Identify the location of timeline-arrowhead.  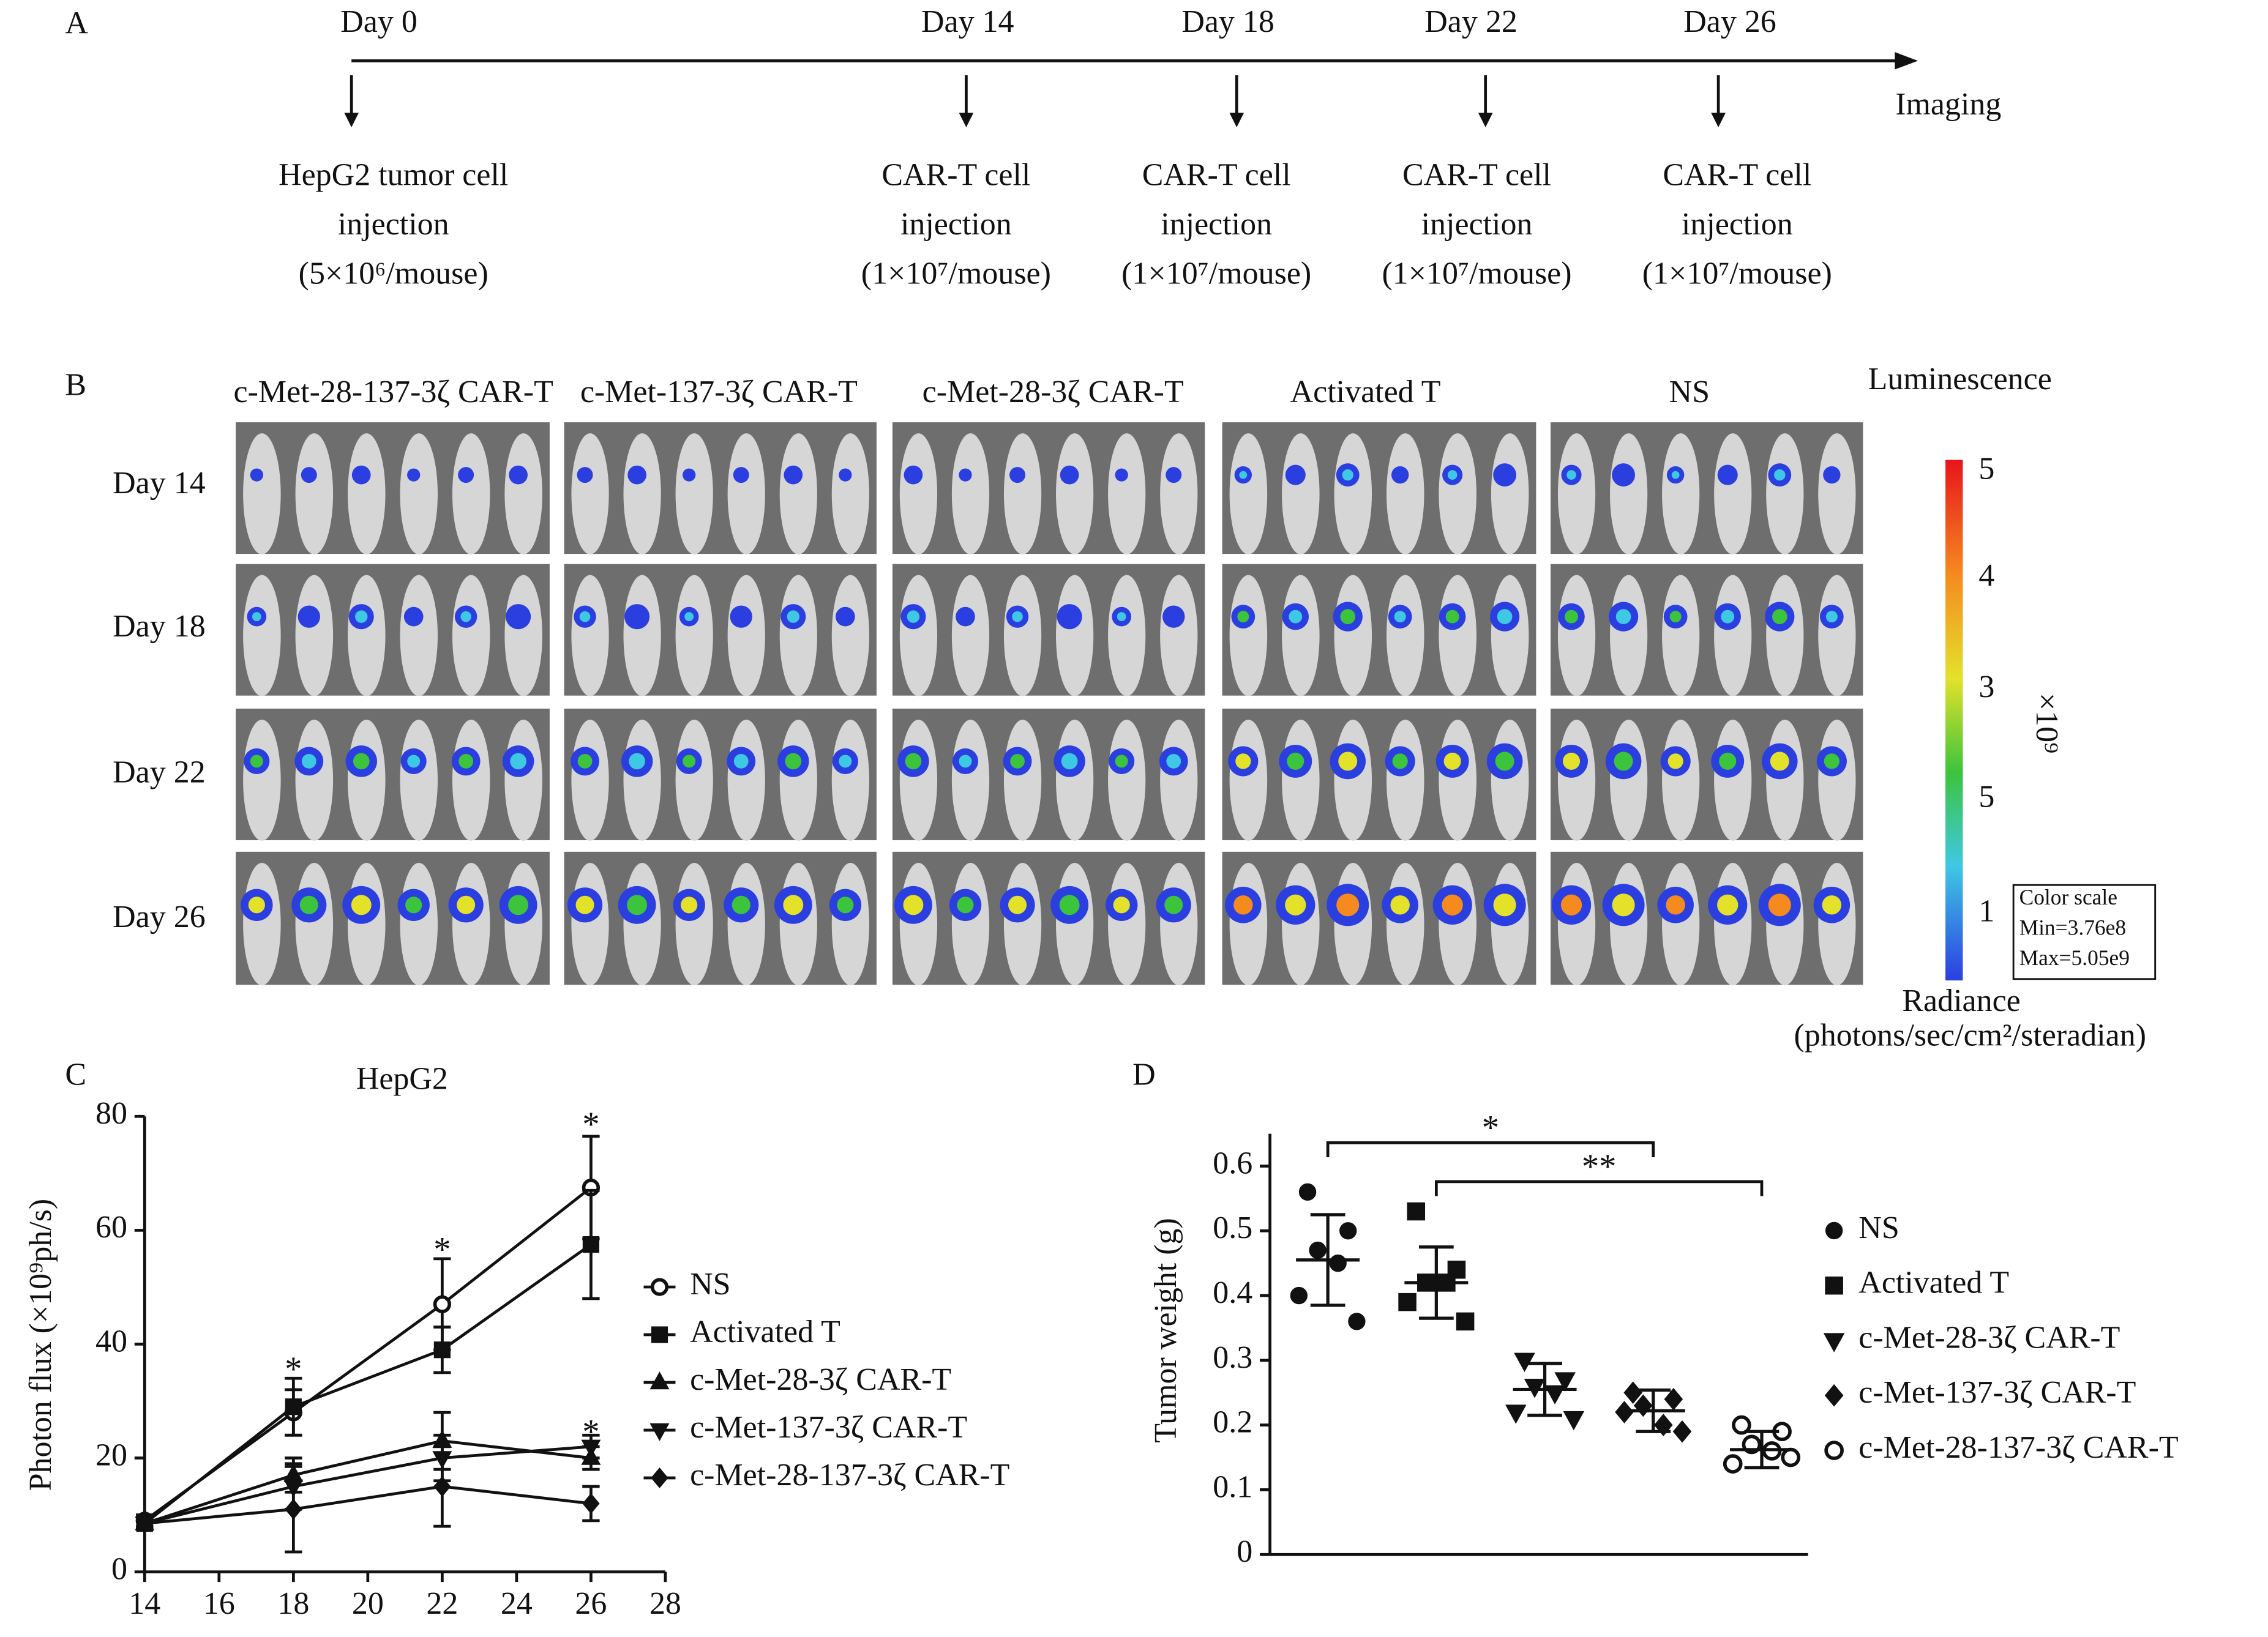
(1906, 61).